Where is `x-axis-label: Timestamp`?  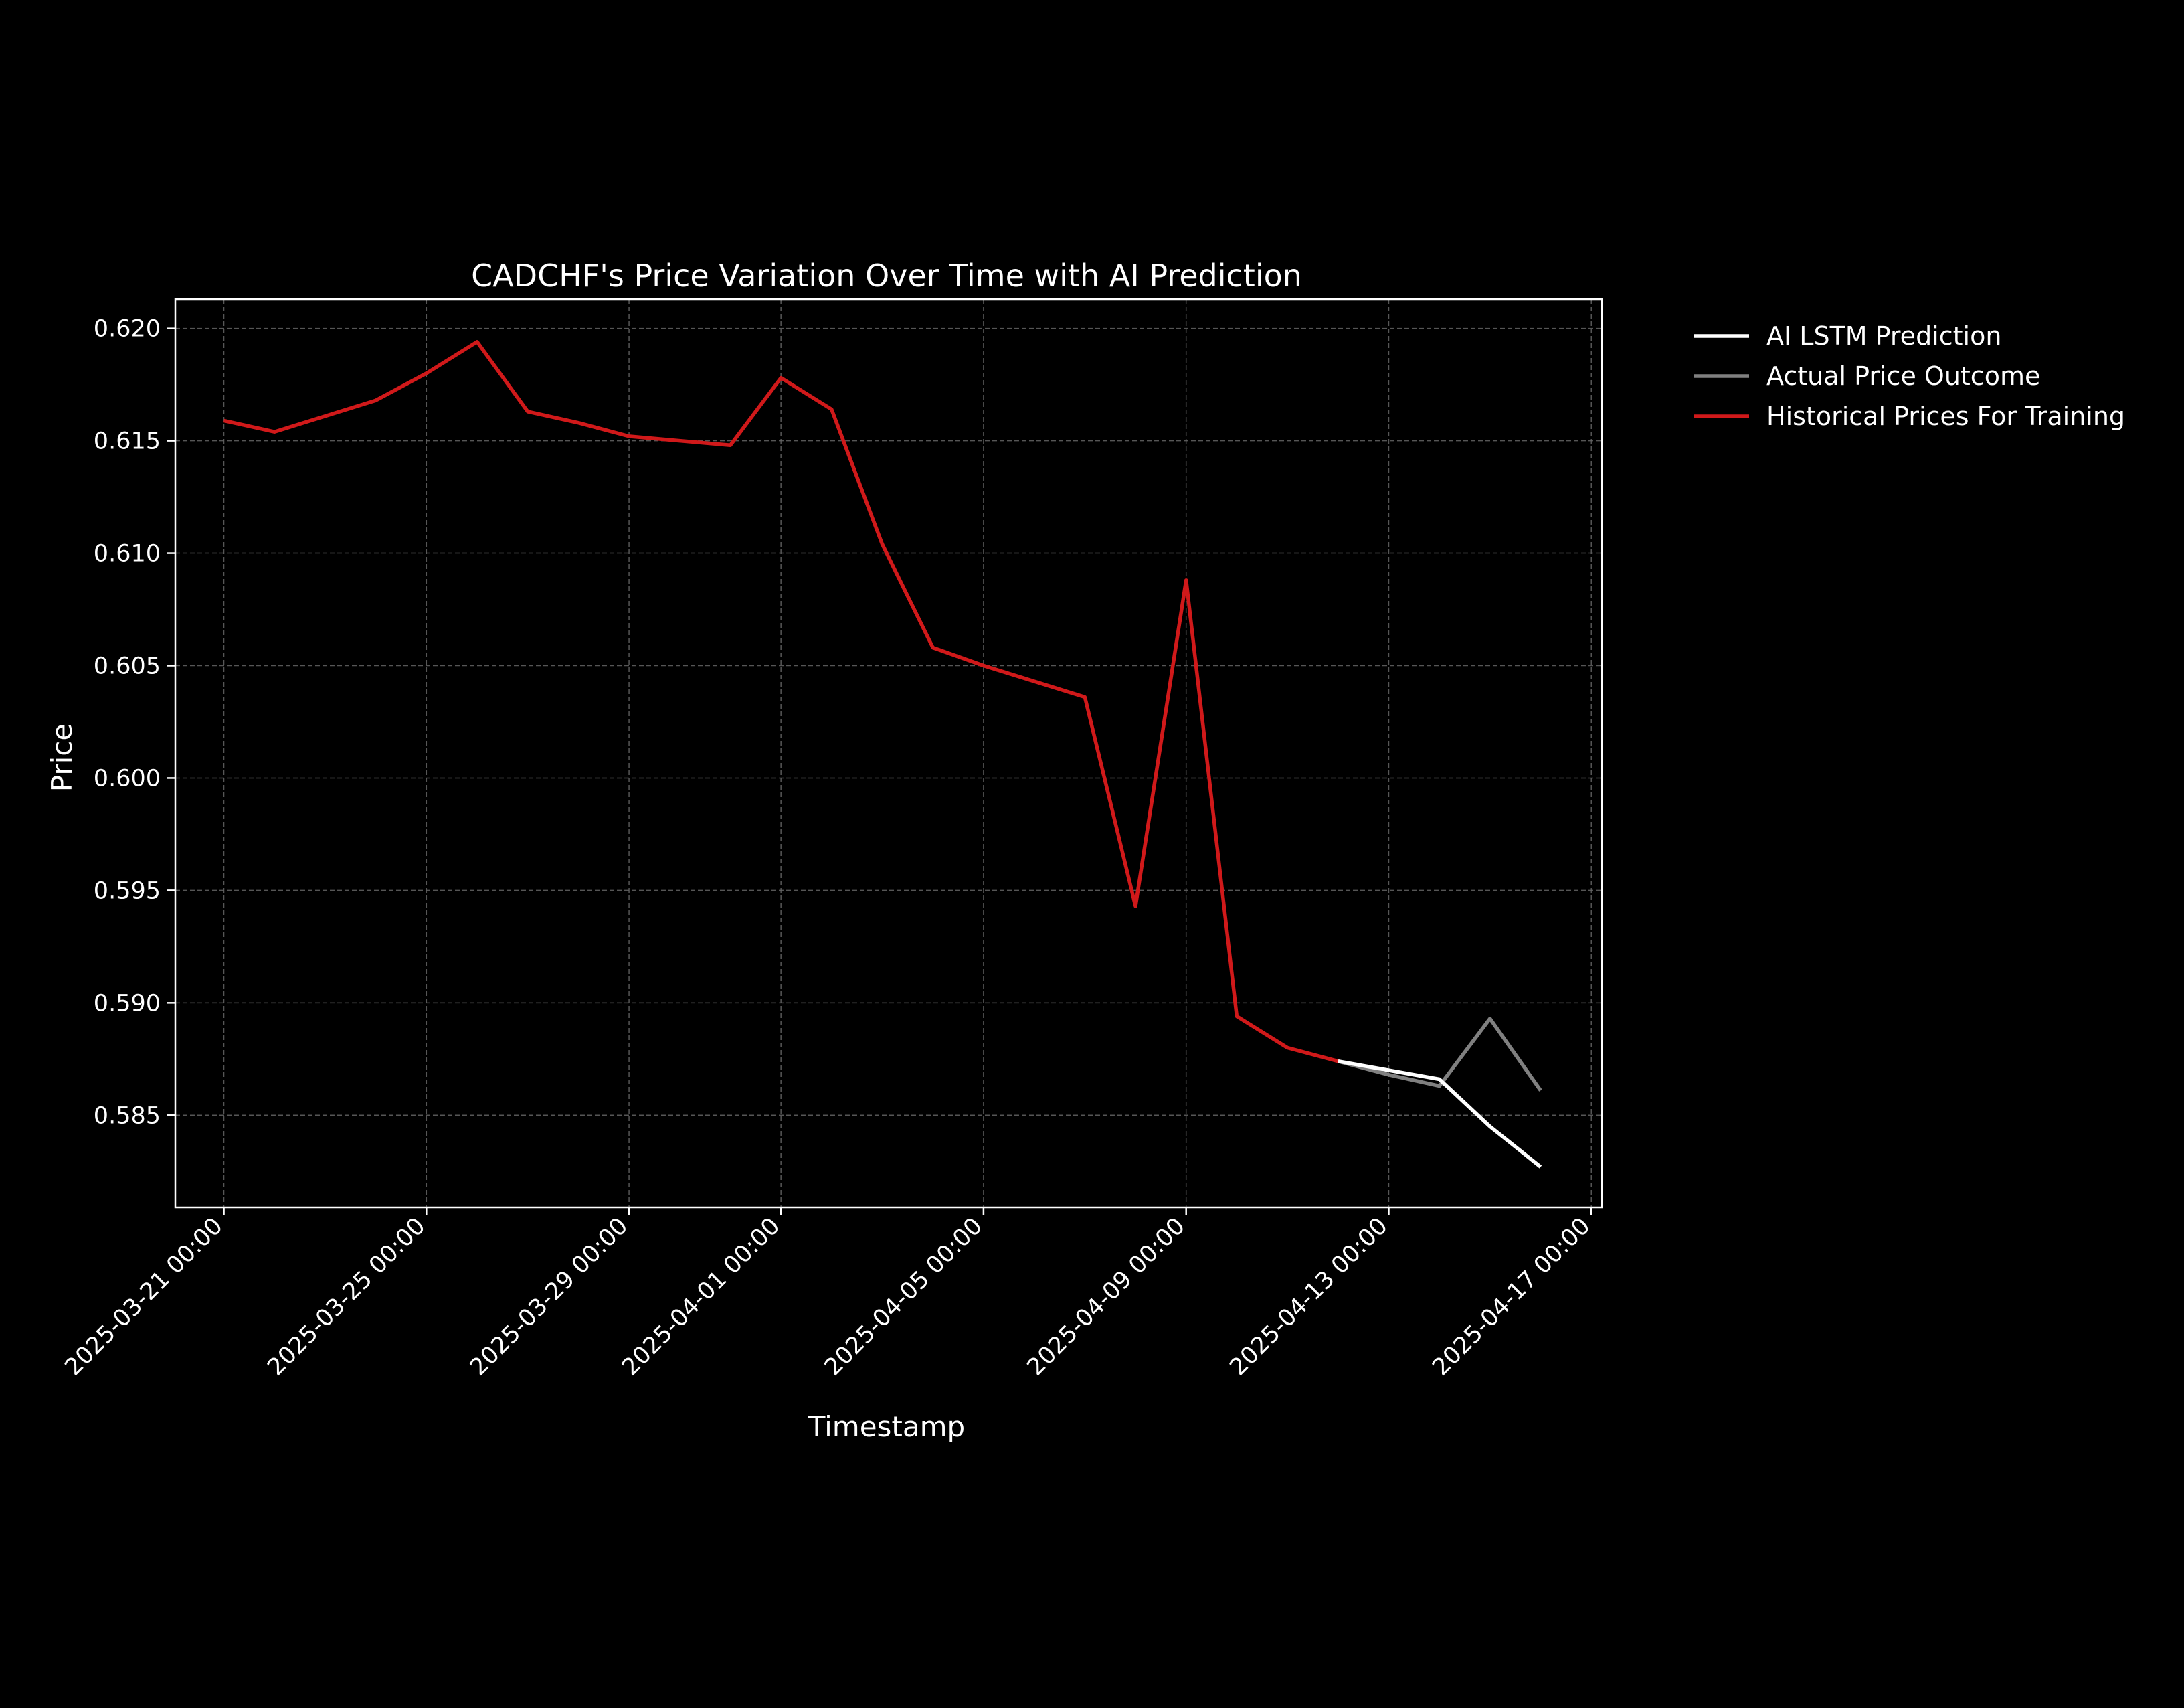
x-axis-label: Timestamp is located at coordinates (886, 1427).